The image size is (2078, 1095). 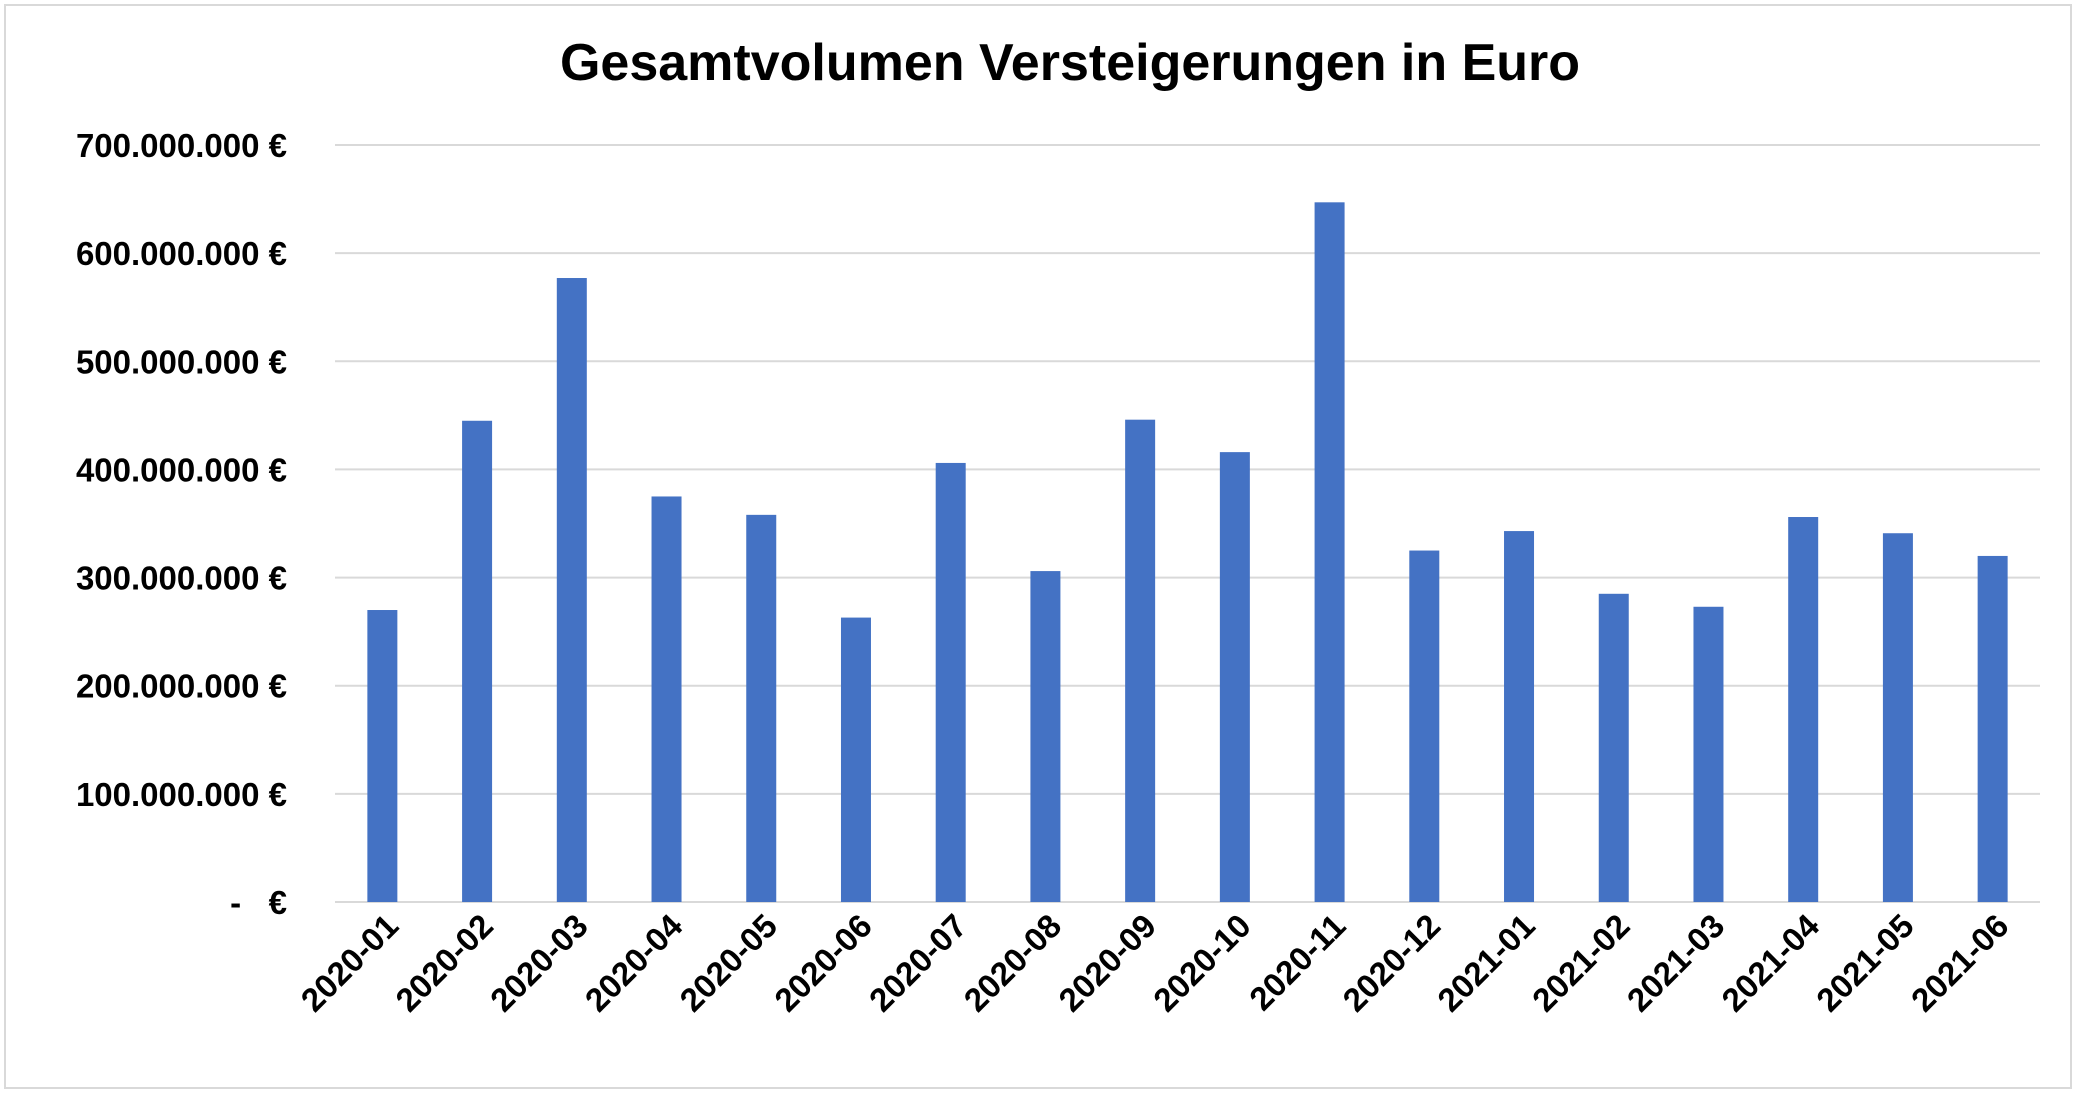 I want to click on x-tick-label: 2020-07, so click(x=918, y=963).